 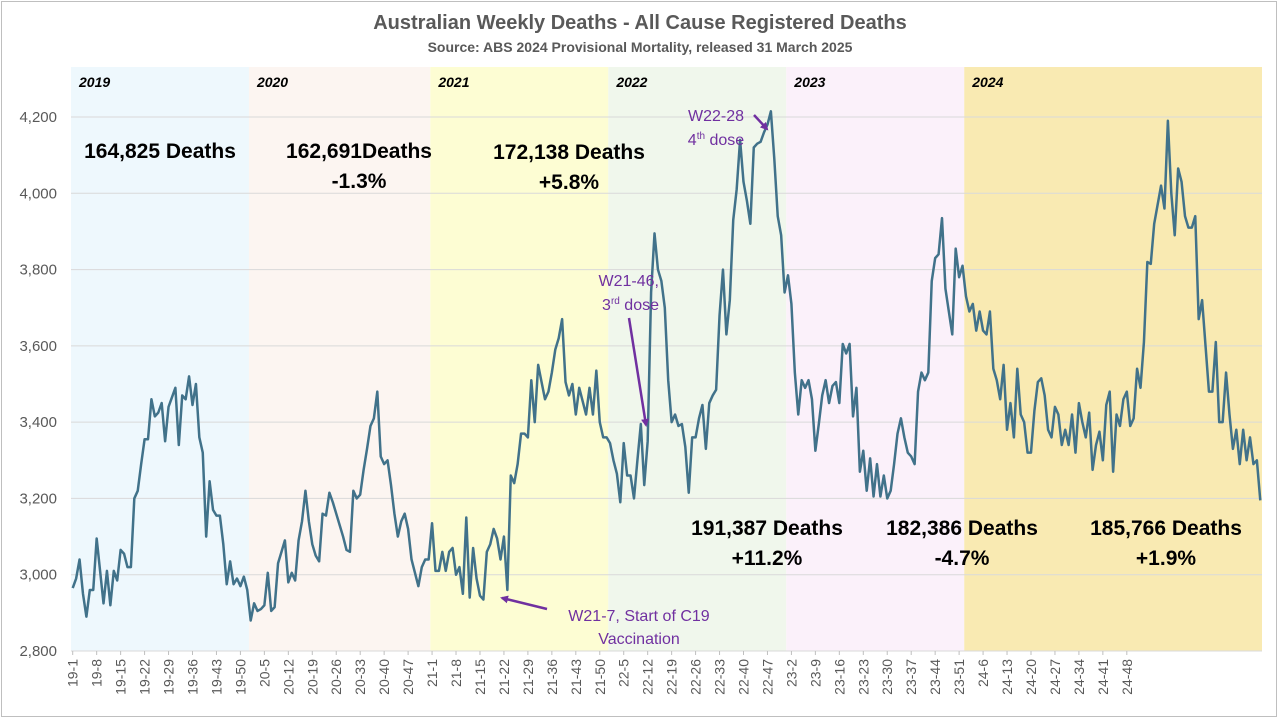 What do you see at coordinates (38, 270) in the screenshot?
I see `y-tick-label: 3,800` at bounding box center [38, 270].